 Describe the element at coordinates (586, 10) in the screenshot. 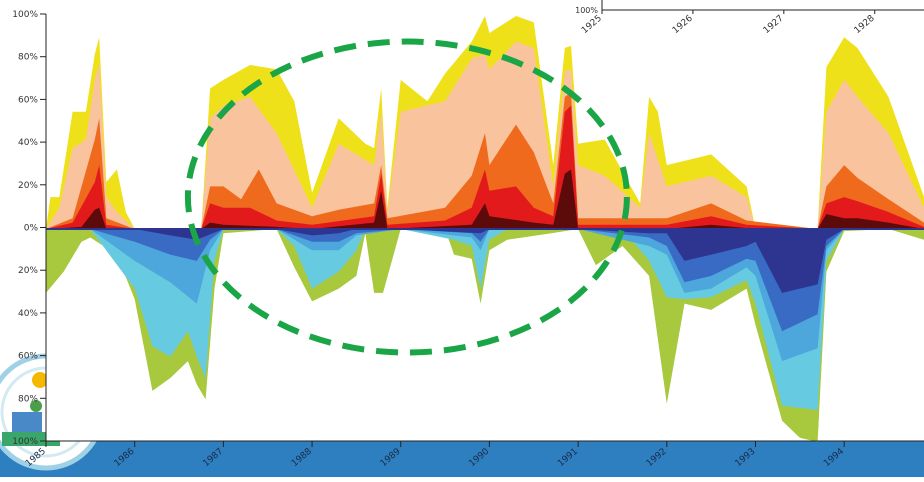

I see `inset-y-tick-label: 100%` at that location.